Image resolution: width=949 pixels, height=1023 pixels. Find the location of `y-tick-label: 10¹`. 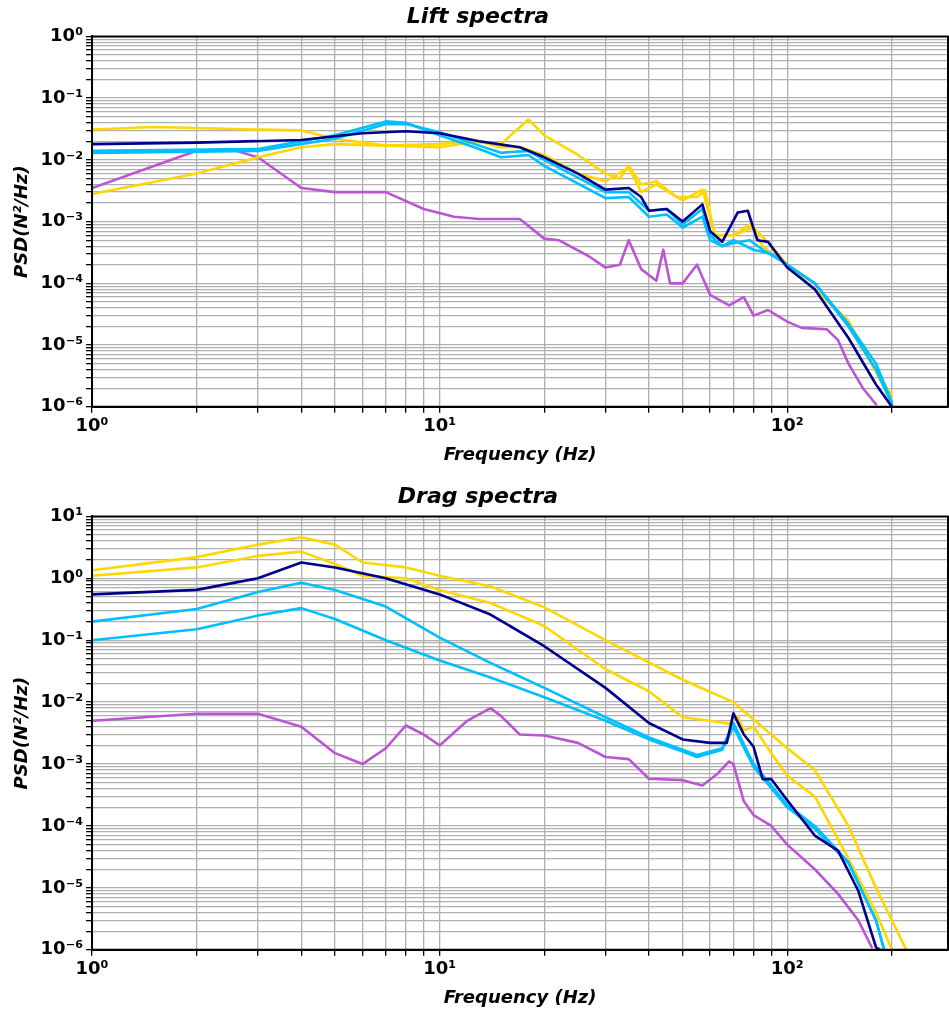

y-tick-label: 10¹ is located at coordinates (67, 515).